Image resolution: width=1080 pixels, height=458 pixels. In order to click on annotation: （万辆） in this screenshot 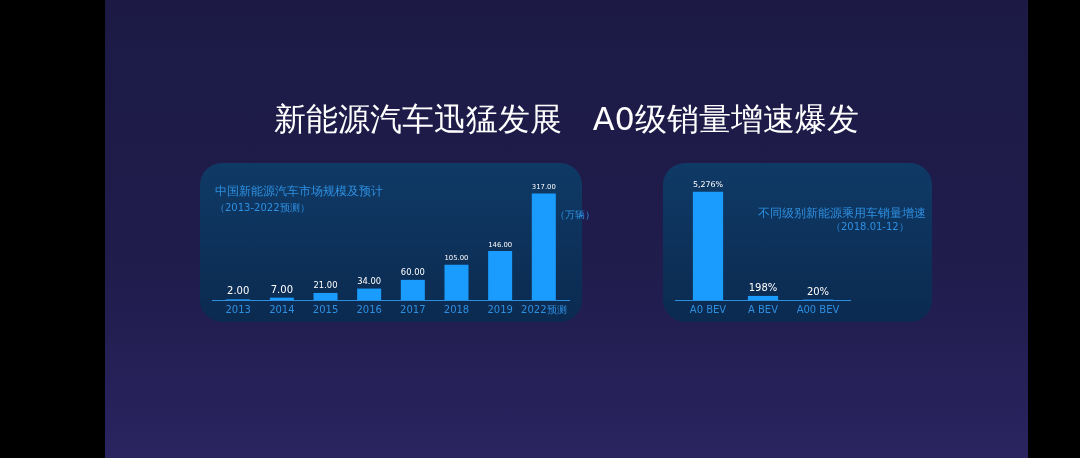, I will do `click(575, 215)`.